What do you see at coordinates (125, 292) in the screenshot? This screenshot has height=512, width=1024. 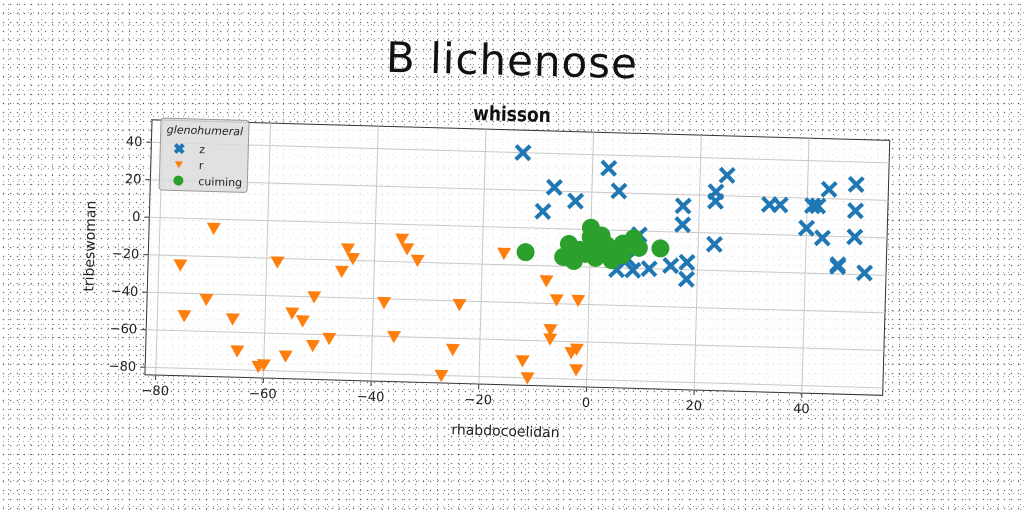 I see `y-tick-label: −40` at bounding box center [125, 292].